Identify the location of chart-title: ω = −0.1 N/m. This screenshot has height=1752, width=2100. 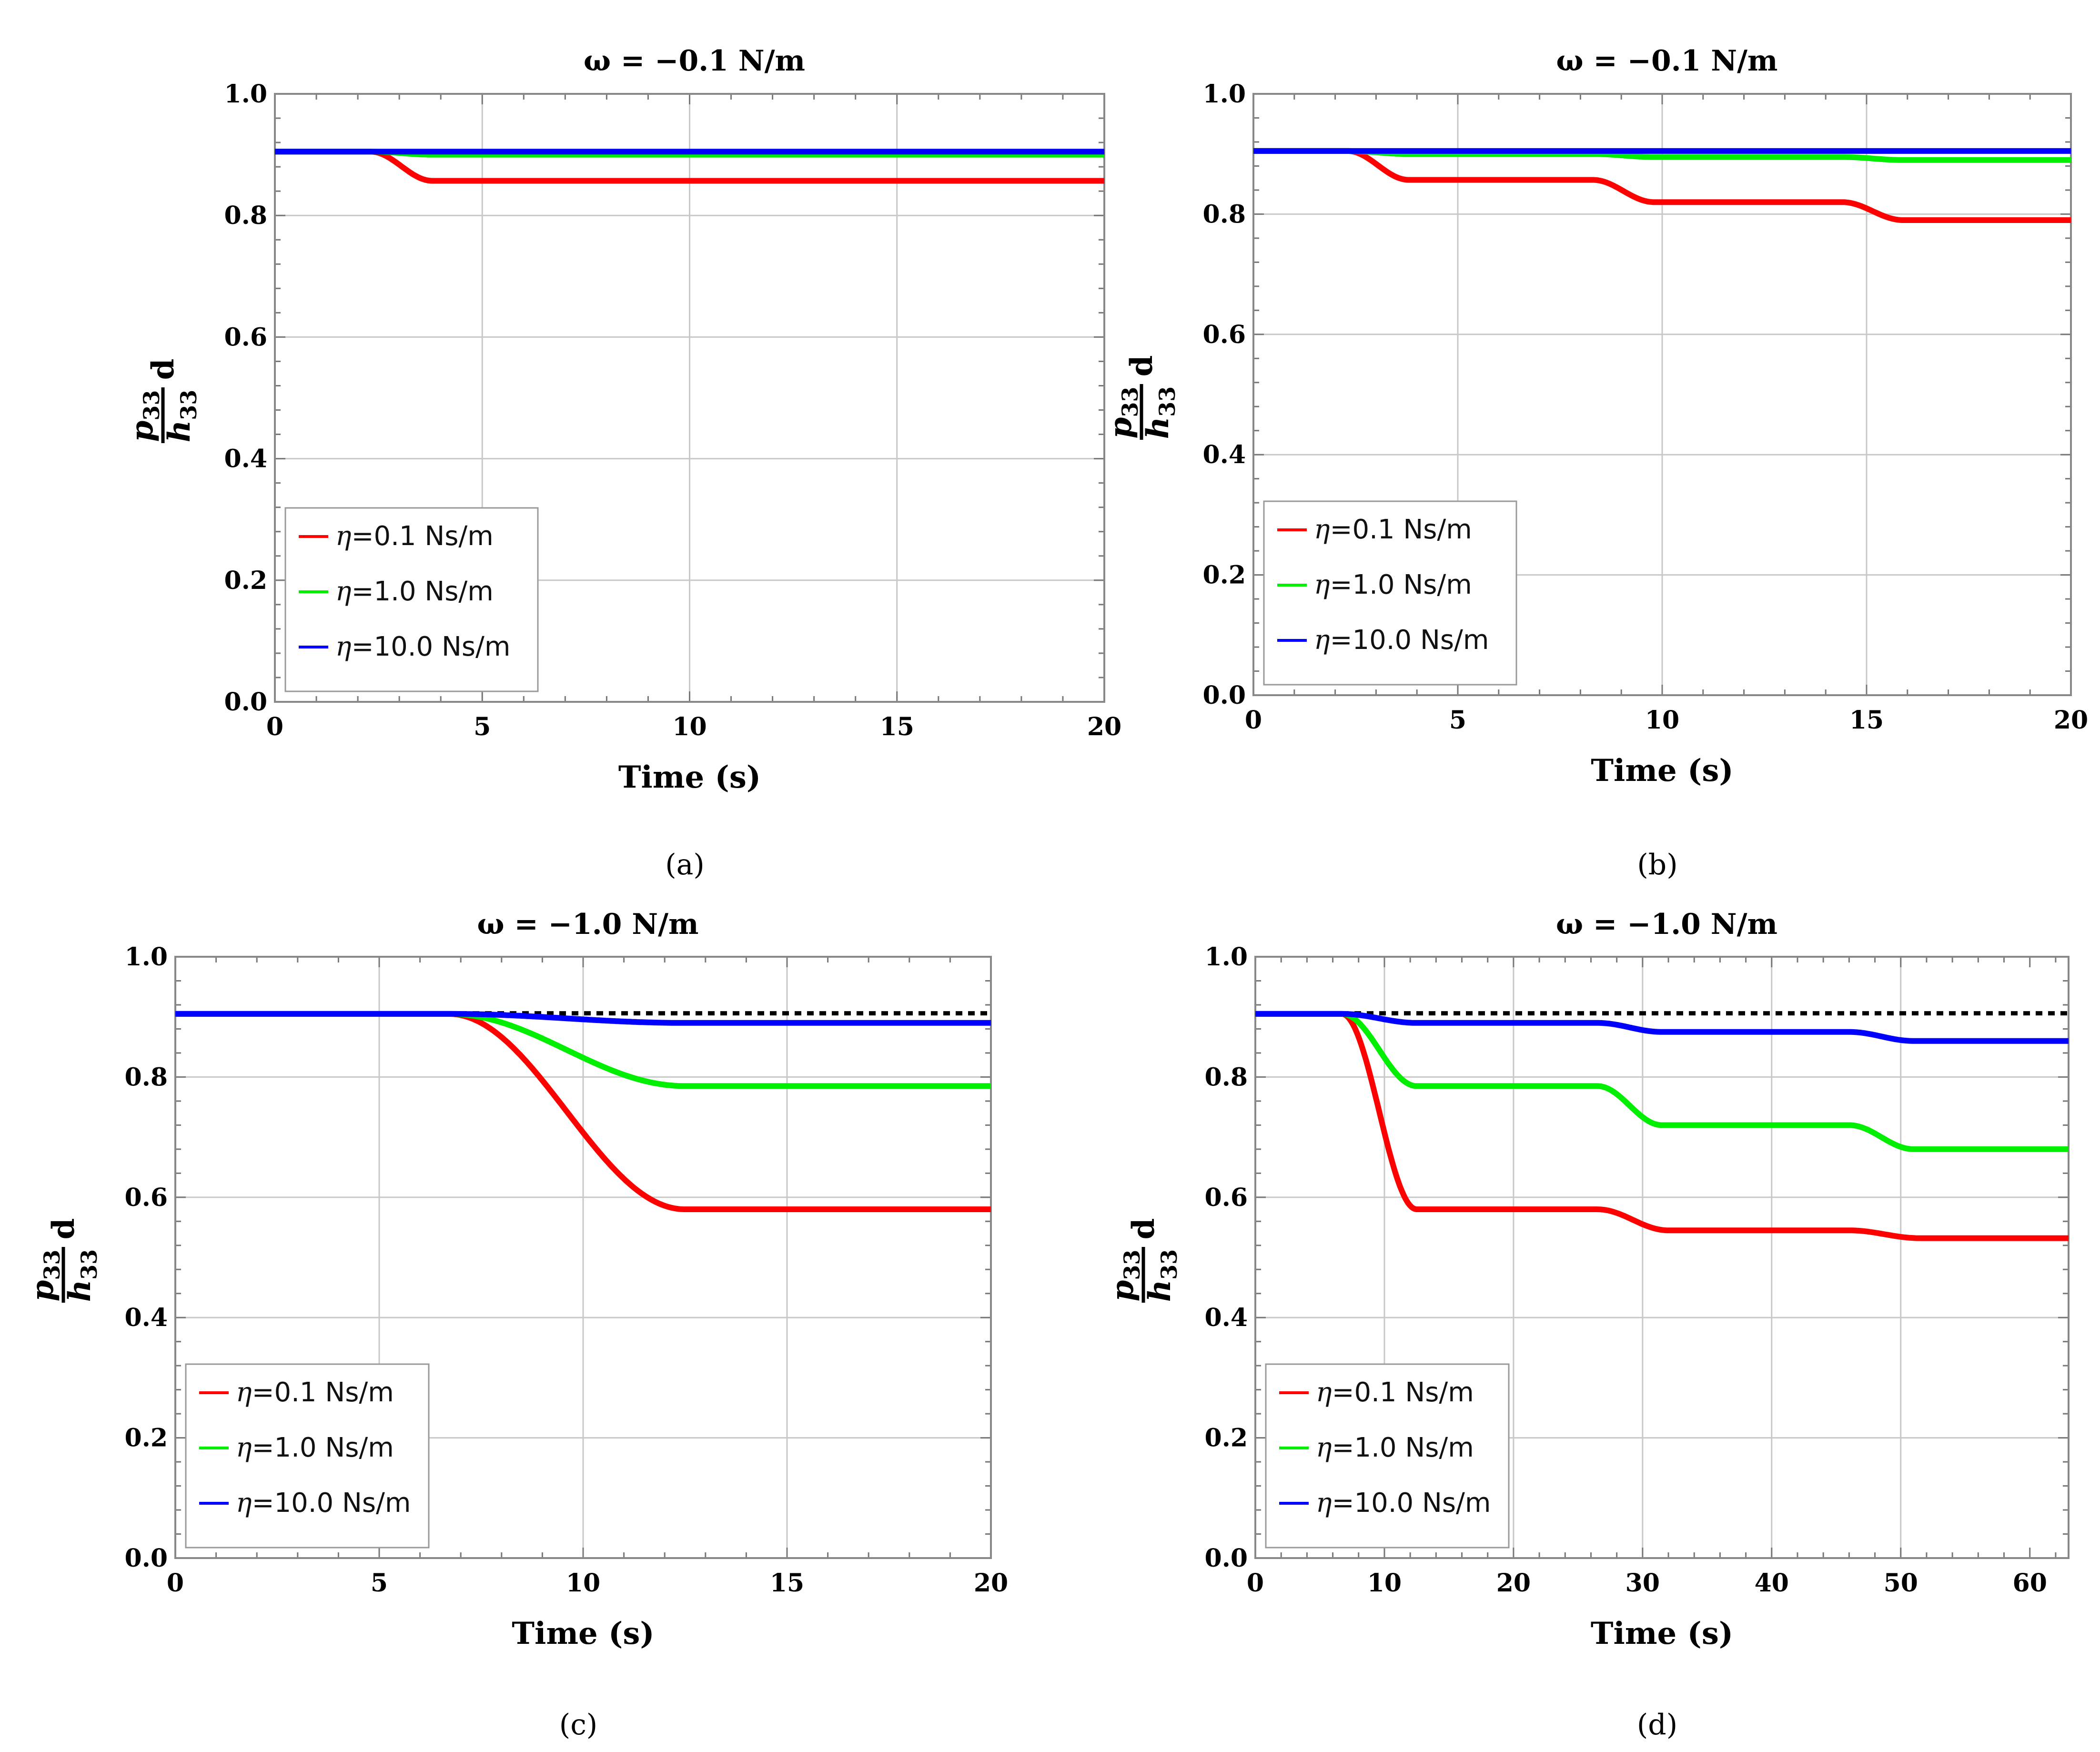
(694, 61).